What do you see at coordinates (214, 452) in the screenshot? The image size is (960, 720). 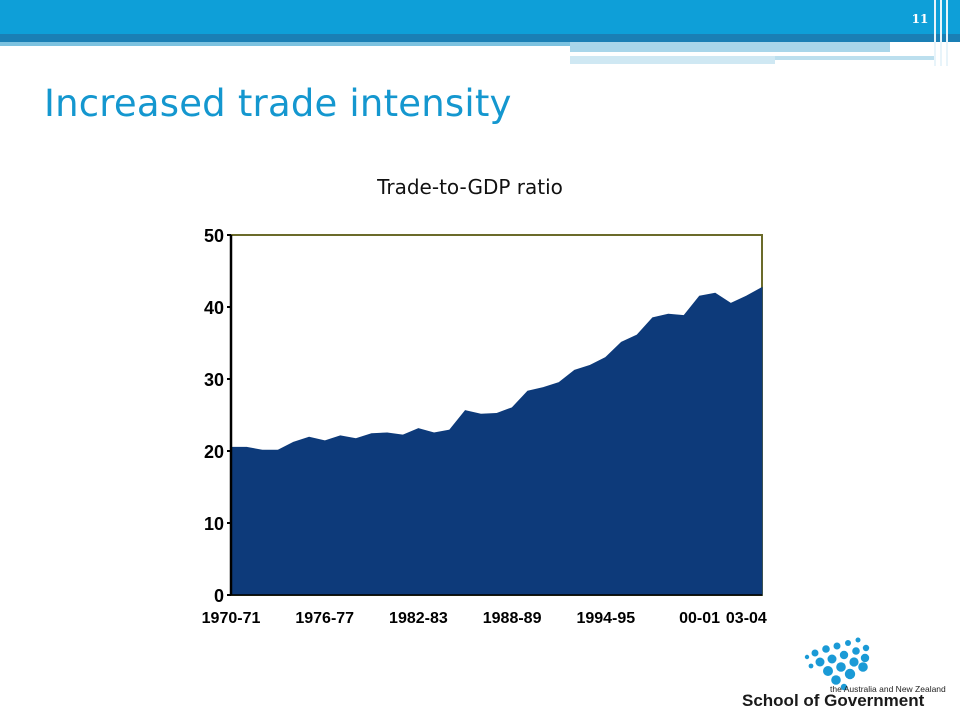 I see `y-tick-label: 20` at bounding box center [214, 452].